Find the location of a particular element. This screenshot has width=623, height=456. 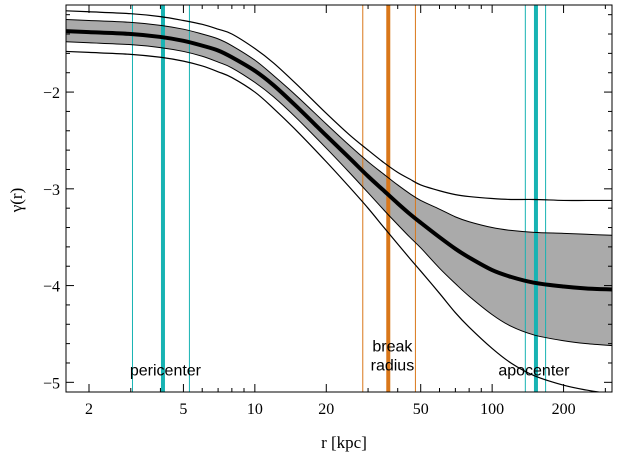

x-tick-label: 200 is located at coordinates (564, 409).